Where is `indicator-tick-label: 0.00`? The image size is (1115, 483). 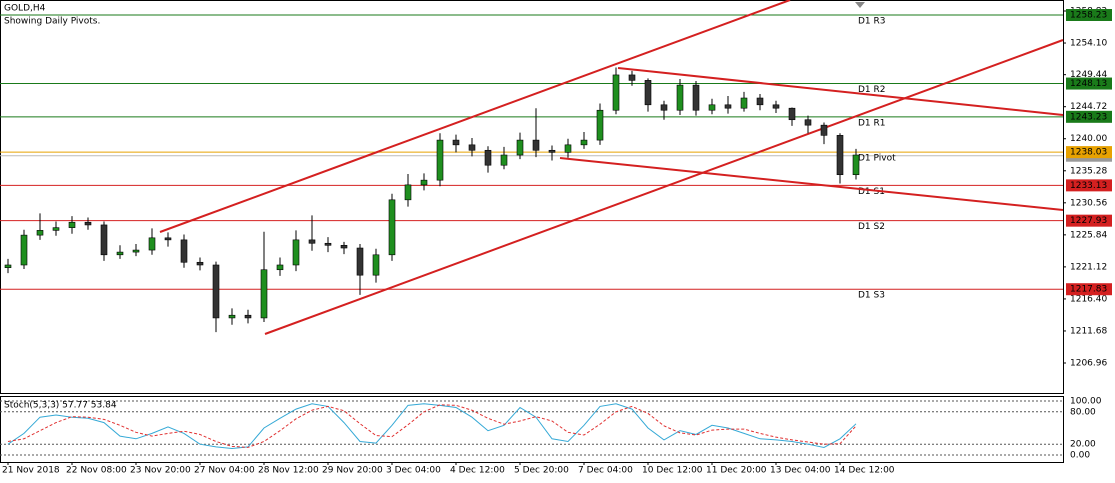
indicator-tick-label: 0.00 is located at coordinates (1080, 455).